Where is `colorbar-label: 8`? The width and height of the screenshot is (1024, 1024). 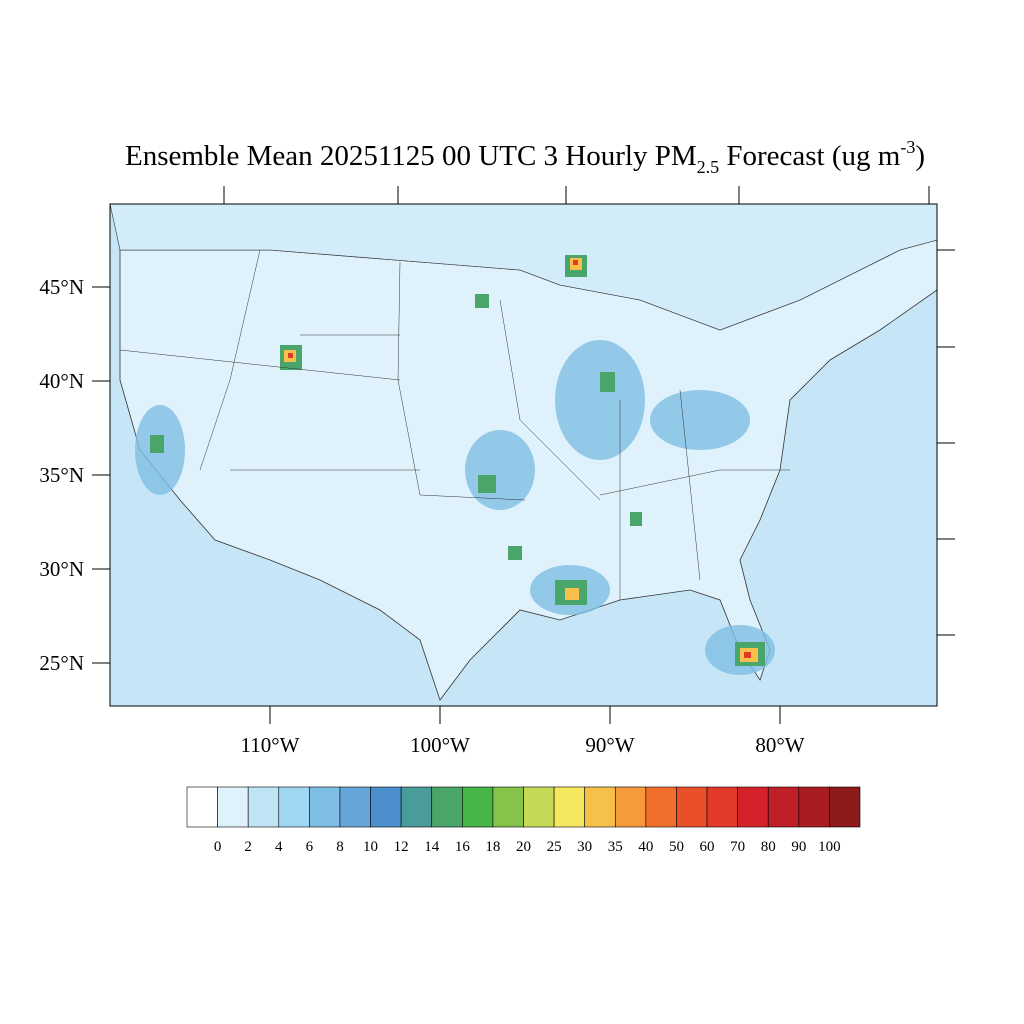
colorbar-label: 8 is located at coordinates (340, 847).